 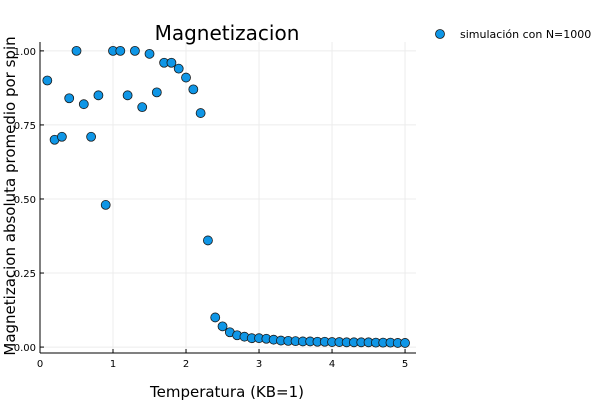 What do you see at coordinates (25, 200) in the screenshot?
I see `y-tick-label: 0.50` at bounding box center [25, 200].